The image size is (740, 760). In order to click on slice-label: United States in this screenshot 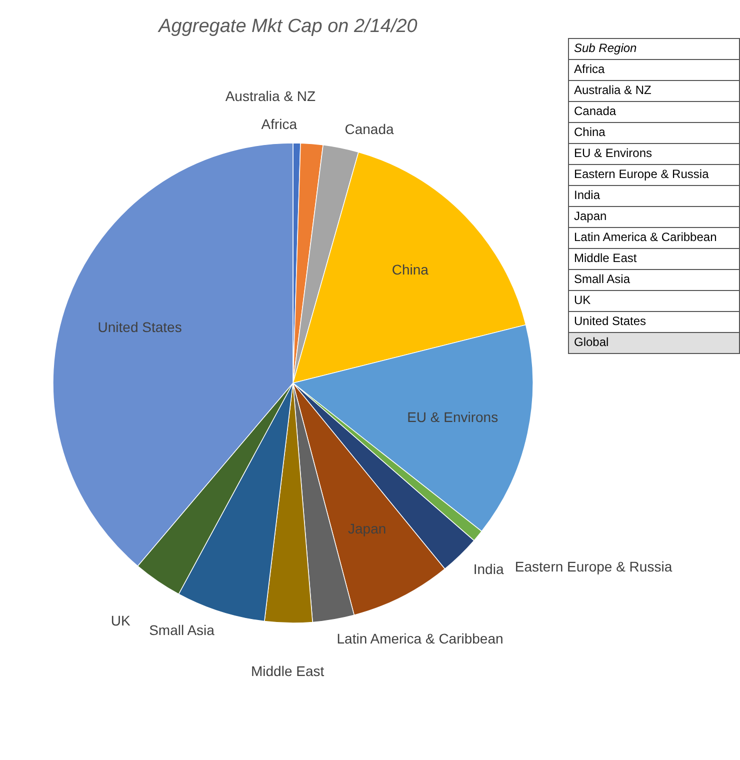, I will do `click(140, 326)`.